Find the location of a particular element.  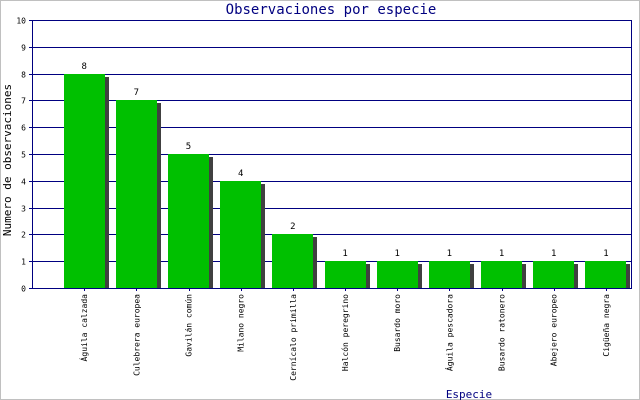

bar-value-label: 2 is located at coordinates (292, 227).